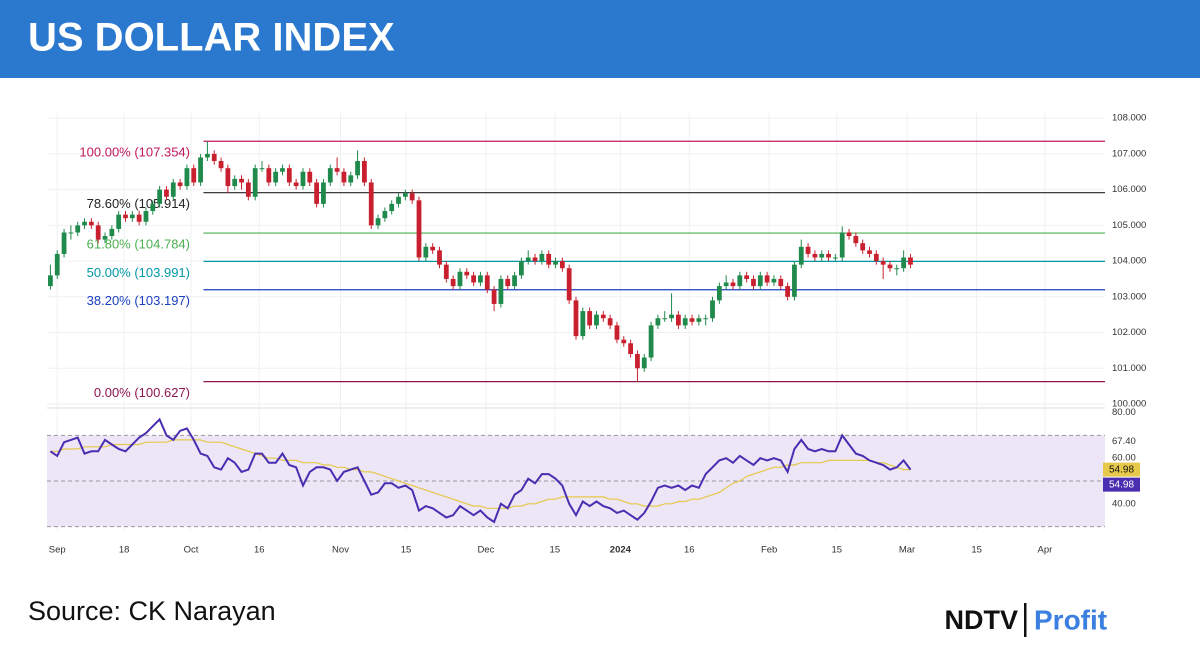  I want to click on x-tick-label: 18, so click(124, 550).